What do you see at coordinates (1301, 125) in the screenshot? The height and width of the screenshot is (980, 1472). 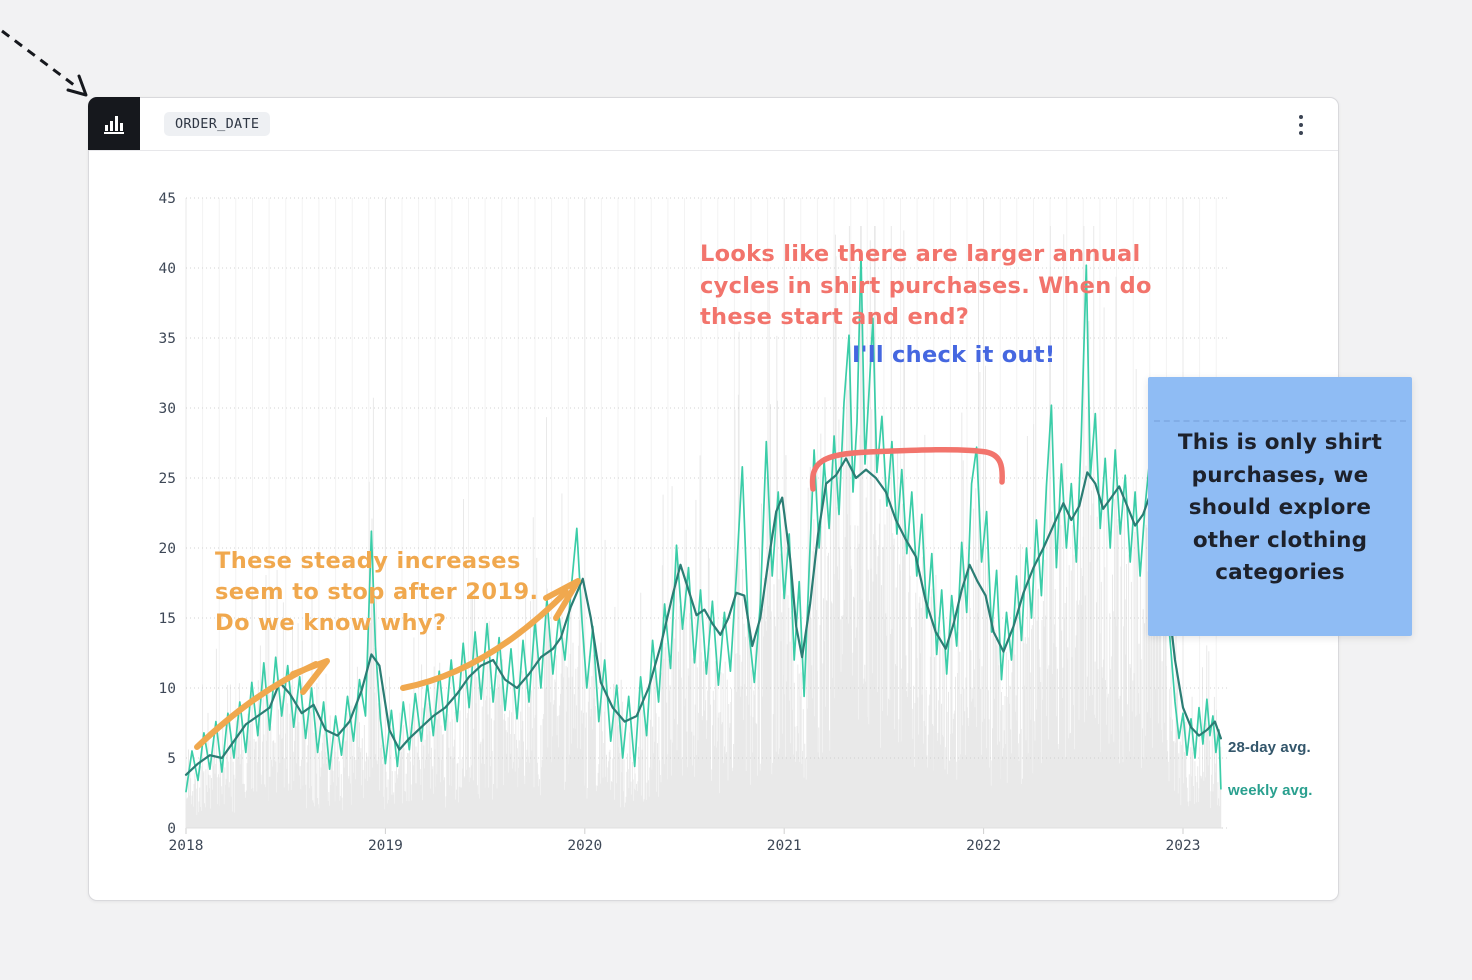 I see `kebab-menu-button` at bounding box center [1301, 125].